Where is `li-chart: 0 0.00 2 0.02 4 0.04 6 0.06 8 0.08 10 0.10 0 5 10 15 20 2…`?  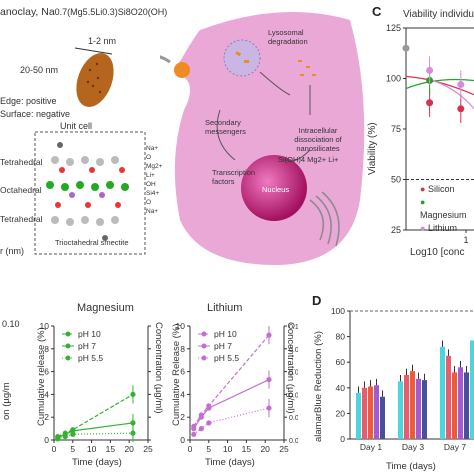
li-chart: 0 0.00 2 0.02 4 0.04 6 0.06 8 0.08 10 0.10 0 5 10 15 20 2… is located at coordinates (237, 387).